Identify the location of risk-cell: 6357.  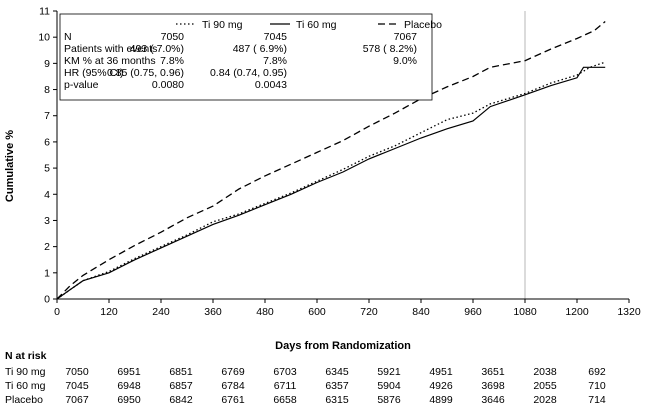
(337, 386).